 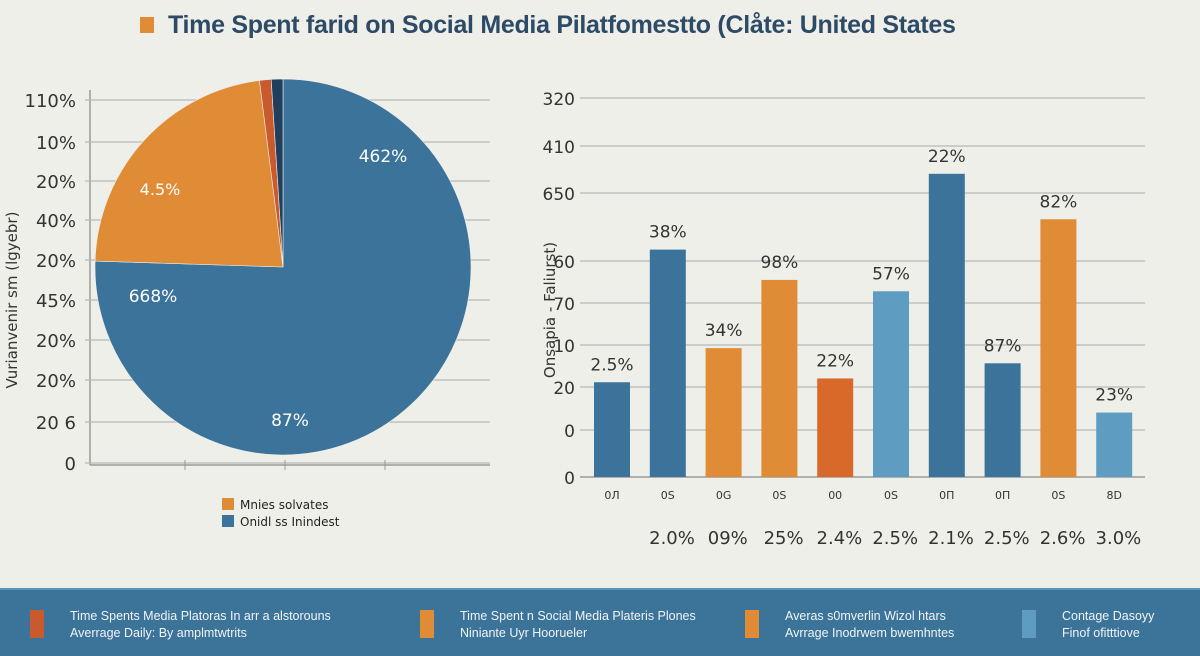 I want to click on data-label: 57%, so click(x=891, y=274).